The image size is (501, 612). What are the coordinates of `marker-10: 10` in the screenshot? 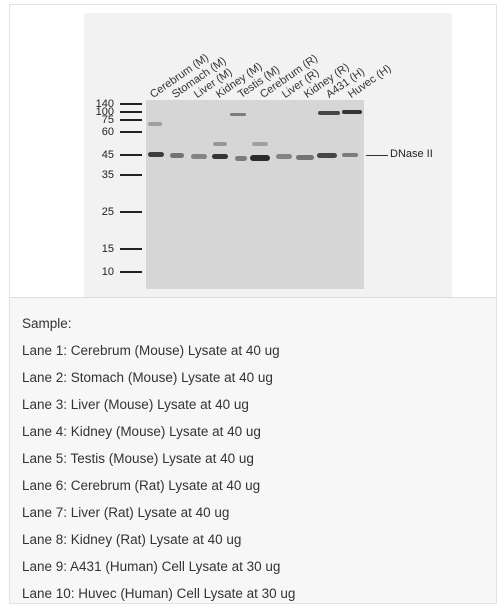 It's located at (114, 273).